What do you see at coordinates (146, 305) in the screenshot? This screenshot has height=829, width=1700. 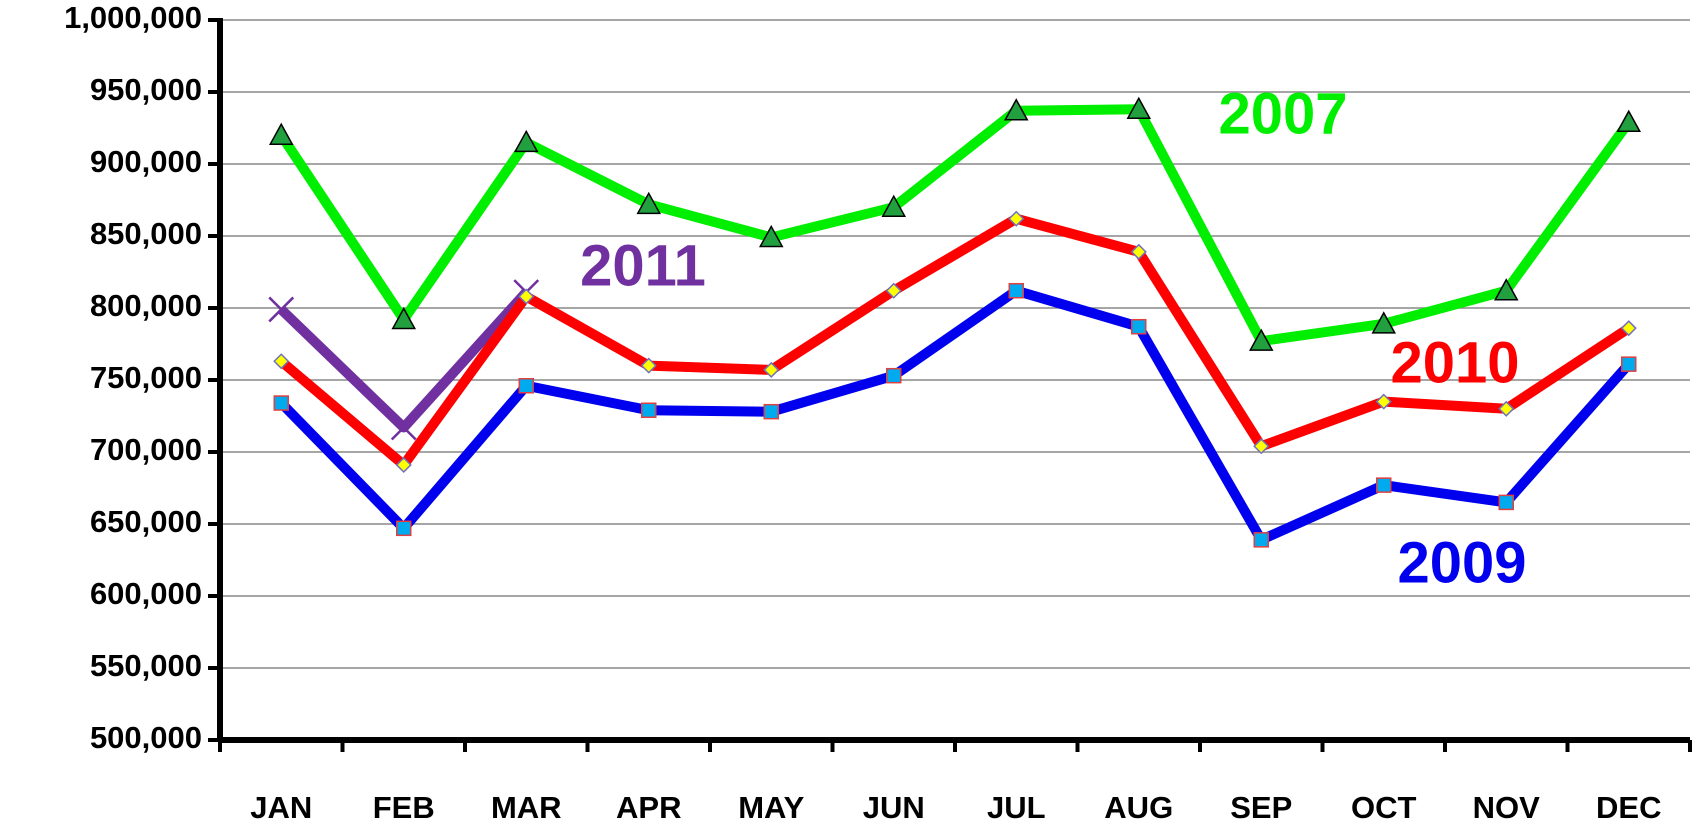 I see `y-tick-label: 800,000` at bounding box center [146, 305].